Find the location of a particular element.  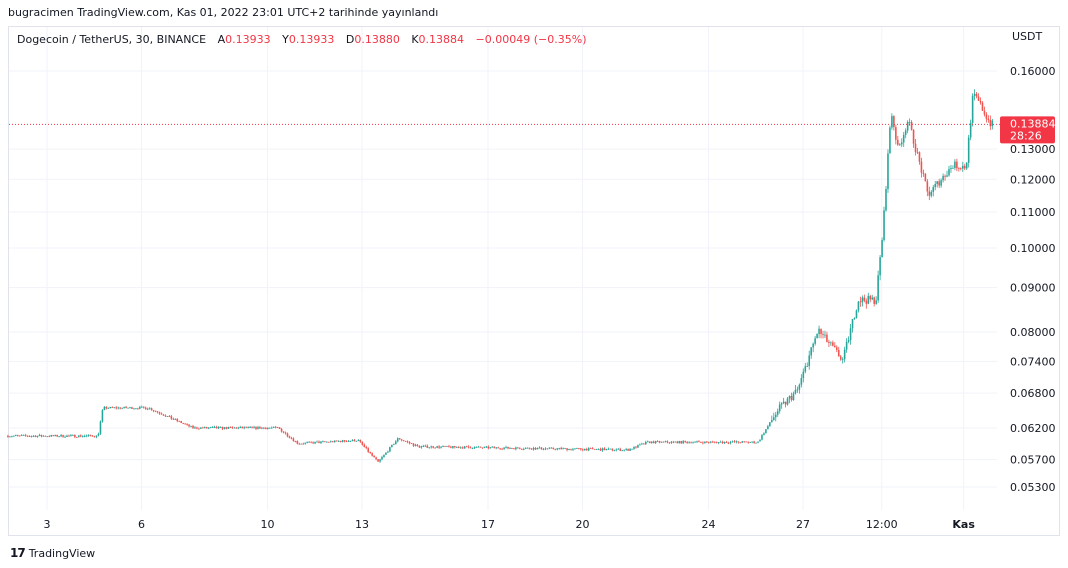

open-value: 0.13933 is located at coordinates (248, 39).